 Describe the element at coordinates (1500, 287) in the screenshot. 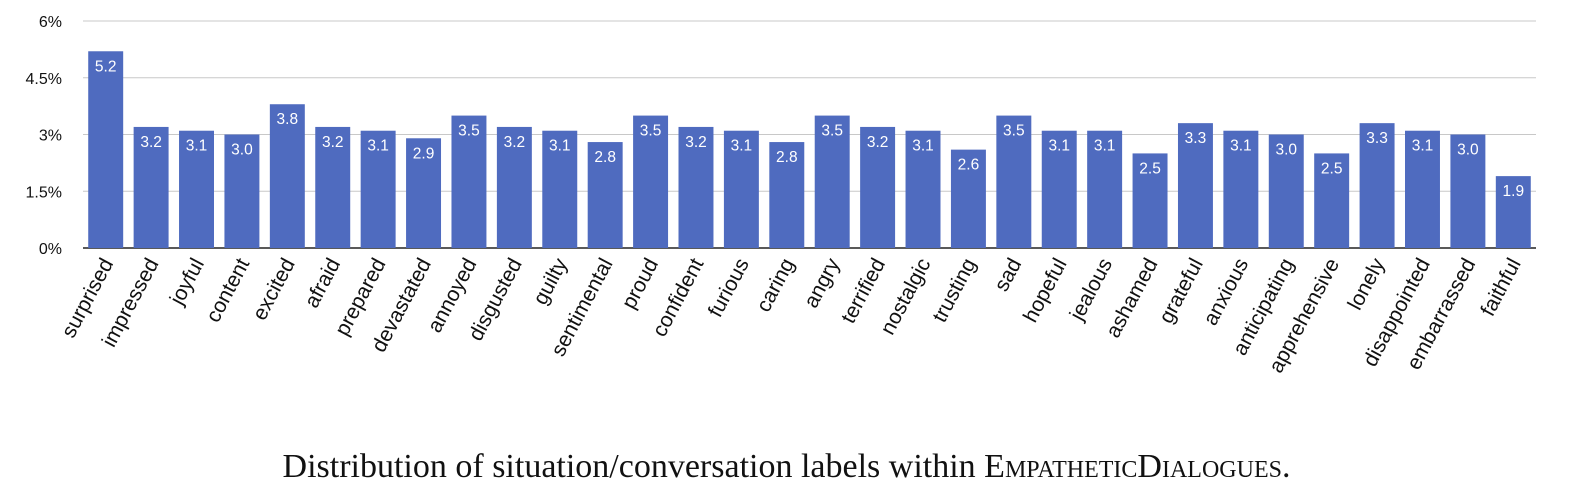

I see `category-label: faithful` at that location.